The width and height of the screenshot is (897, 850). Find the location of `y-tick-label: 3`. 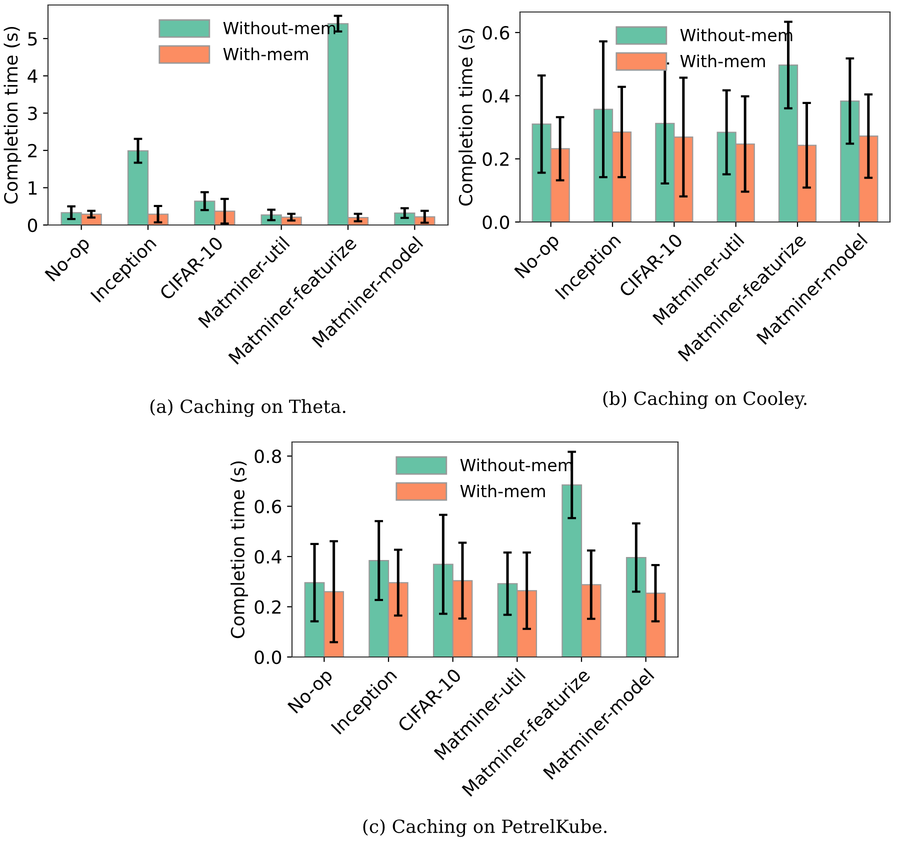

y-tick-label: 3 is located at coordinates (32, 113).